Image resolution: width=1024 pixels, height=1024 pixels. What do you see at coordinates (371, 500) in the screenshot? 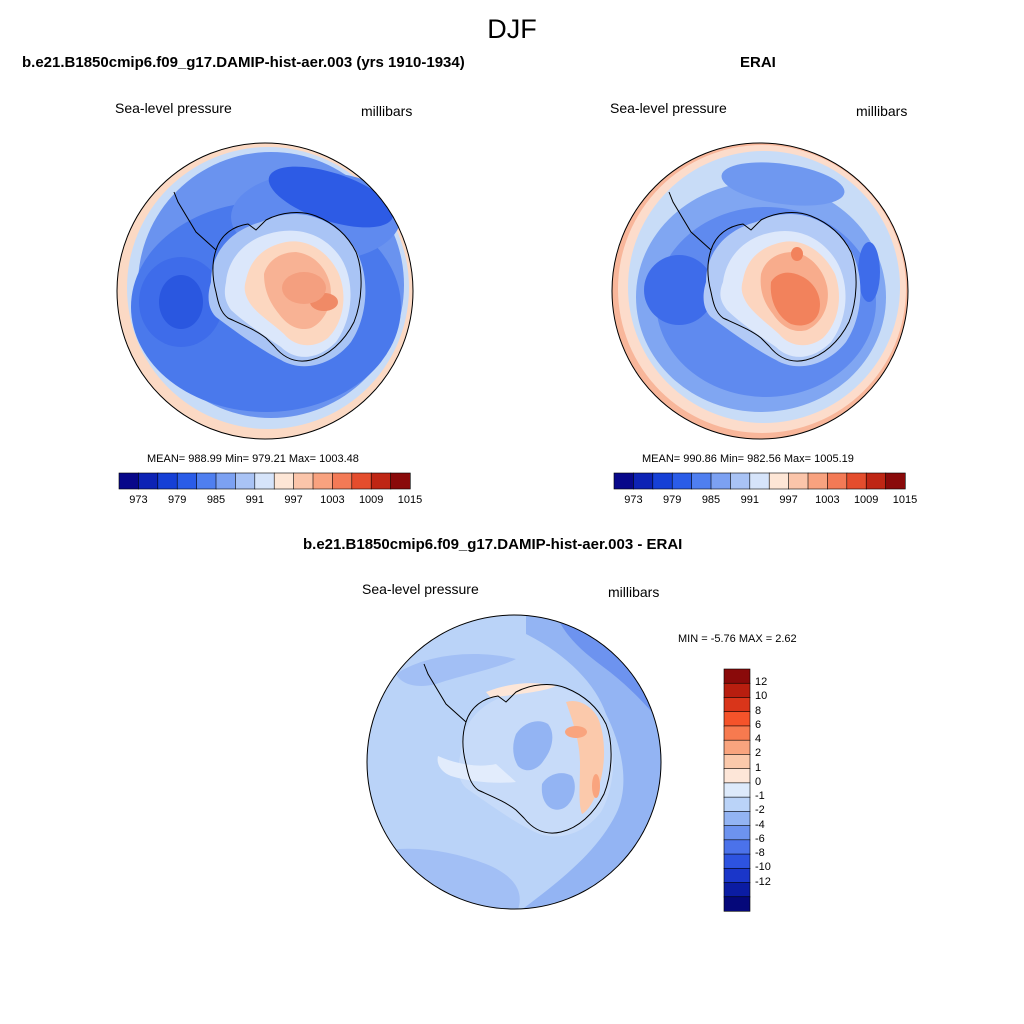
I see `colorbar-tick-label: 1009` at bounding box center [371, 500].